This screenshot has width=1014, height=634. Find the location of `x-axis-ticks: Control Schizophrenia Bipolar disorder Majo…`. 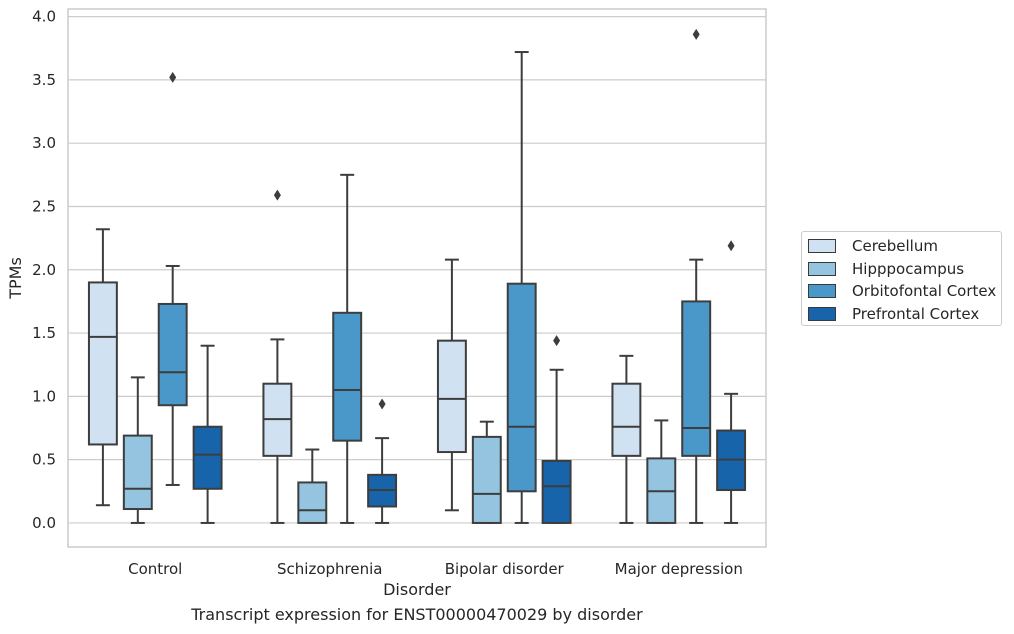

x-axis-ticks: Control Schizophrenia Bipolar disorder Majo… is located at coordinates (435, 569).